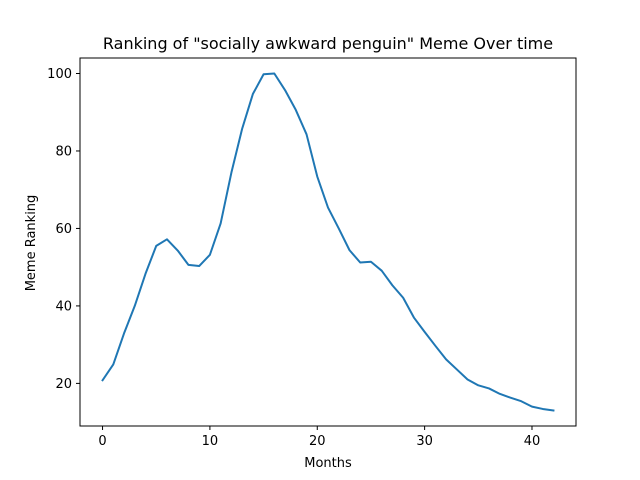 The height and width of the screenshot is (480, 640). Describe the element at coordinates (59, 74) in the screenshot. I see `y-tick-label: 100` at that location.